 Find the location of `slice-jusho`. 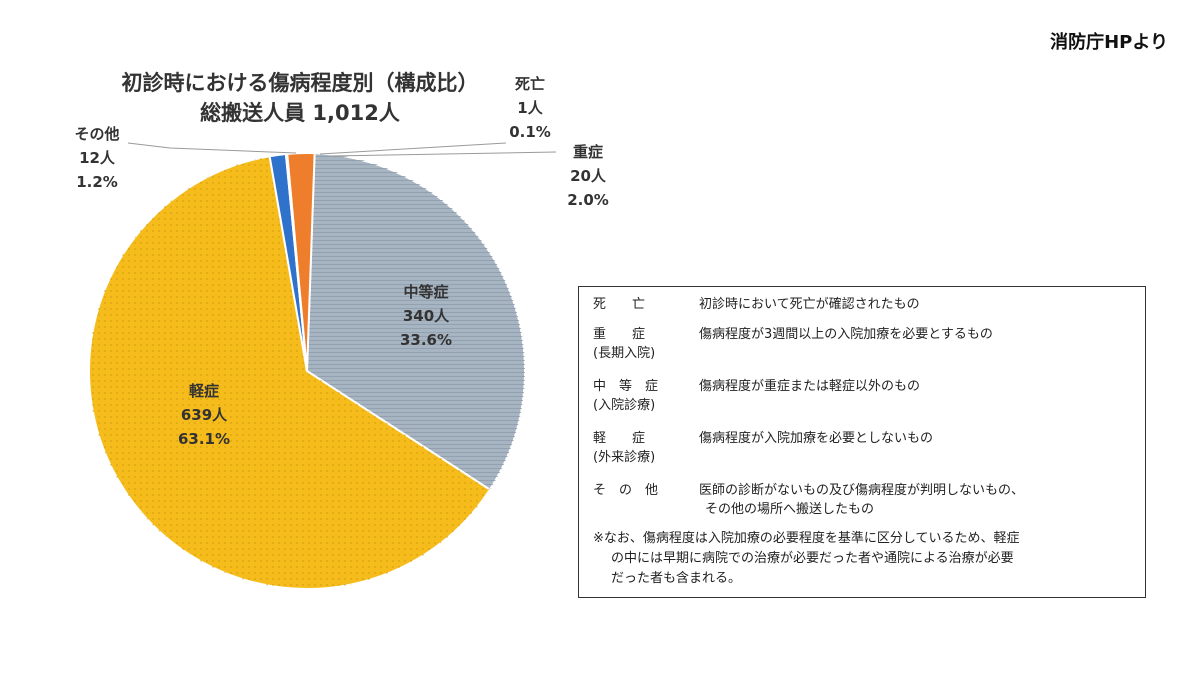

slice-jusho is located at coordinates (301, 262).